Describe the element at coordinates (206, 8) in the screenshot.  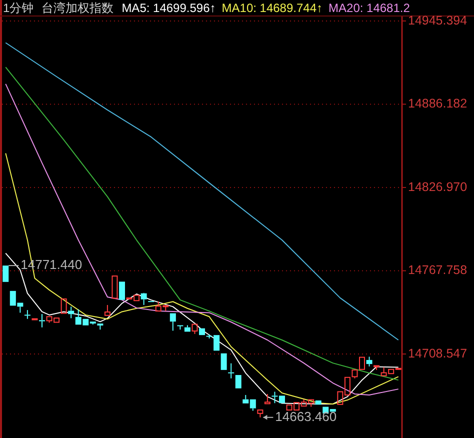
I see `header: 1分钟 台湾加权指数 MA5: 14699.596↑ MA10: 14689.744↑ MA20: 14681.2` at that location.